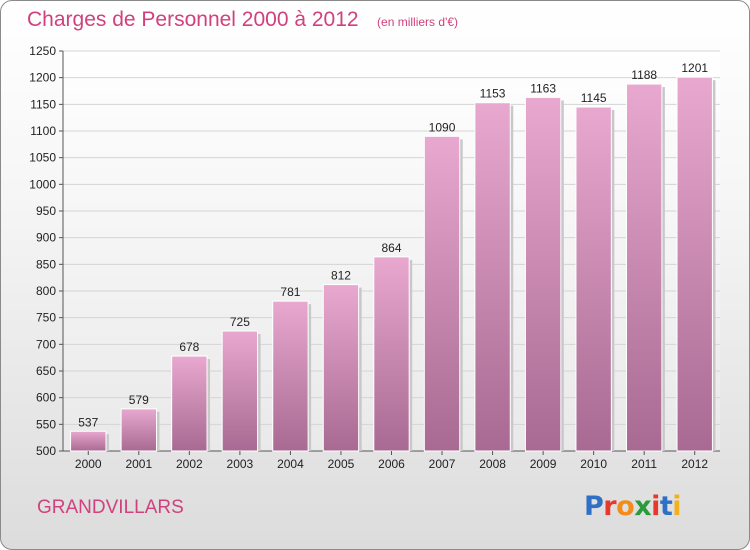 The height and width of the screenshot is (550, 750). I want to click on x-tick-label: 2011, so click(644, 464).